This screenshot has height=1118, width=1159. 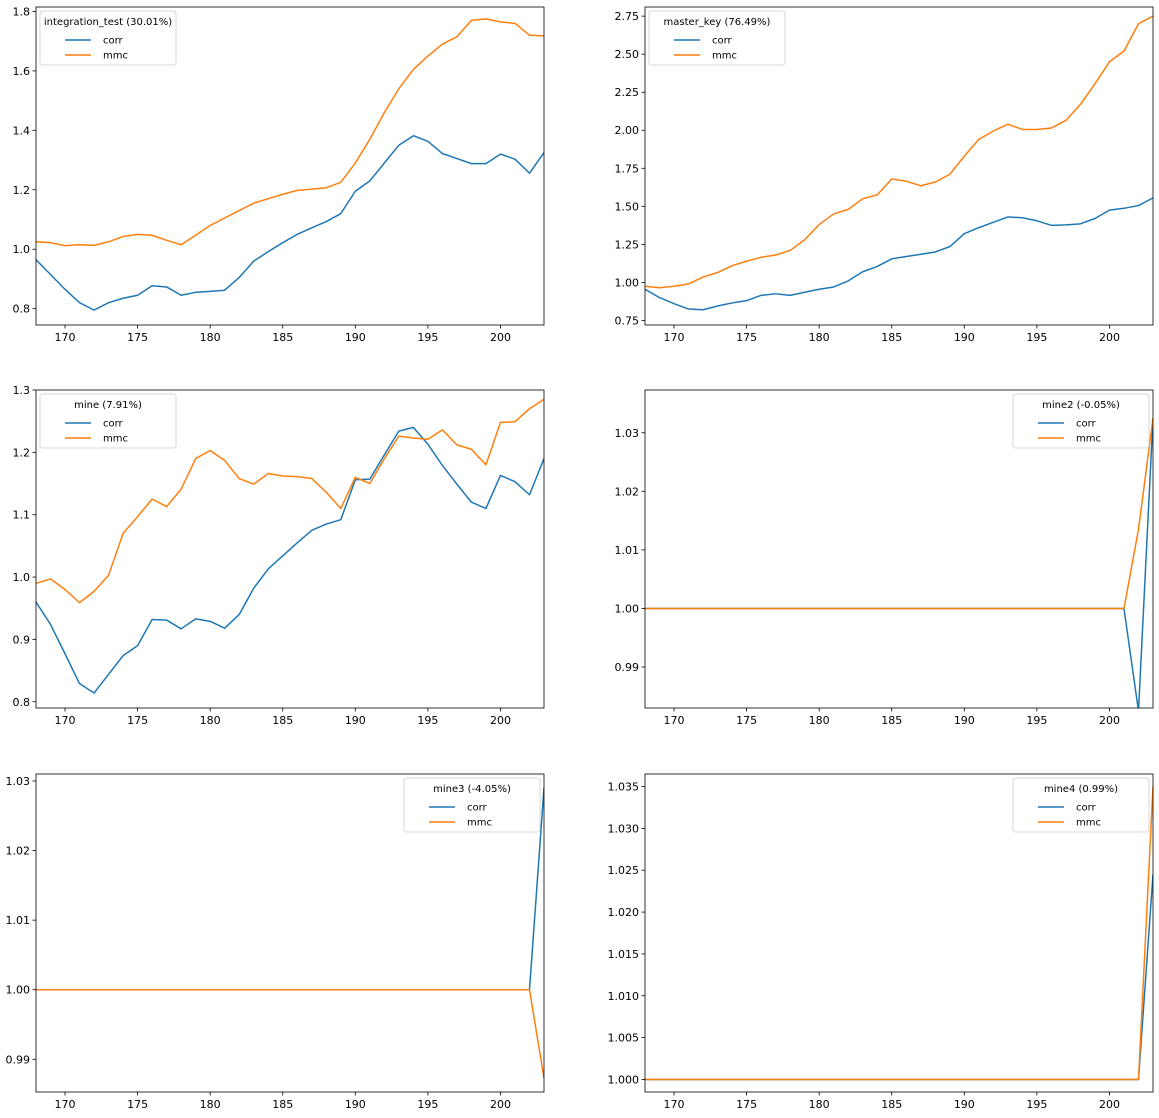 What do you see at coordinates (22, 702) in the screenshot?
I see `y-tick-label: 0.8` at bounding box center [22, 702].